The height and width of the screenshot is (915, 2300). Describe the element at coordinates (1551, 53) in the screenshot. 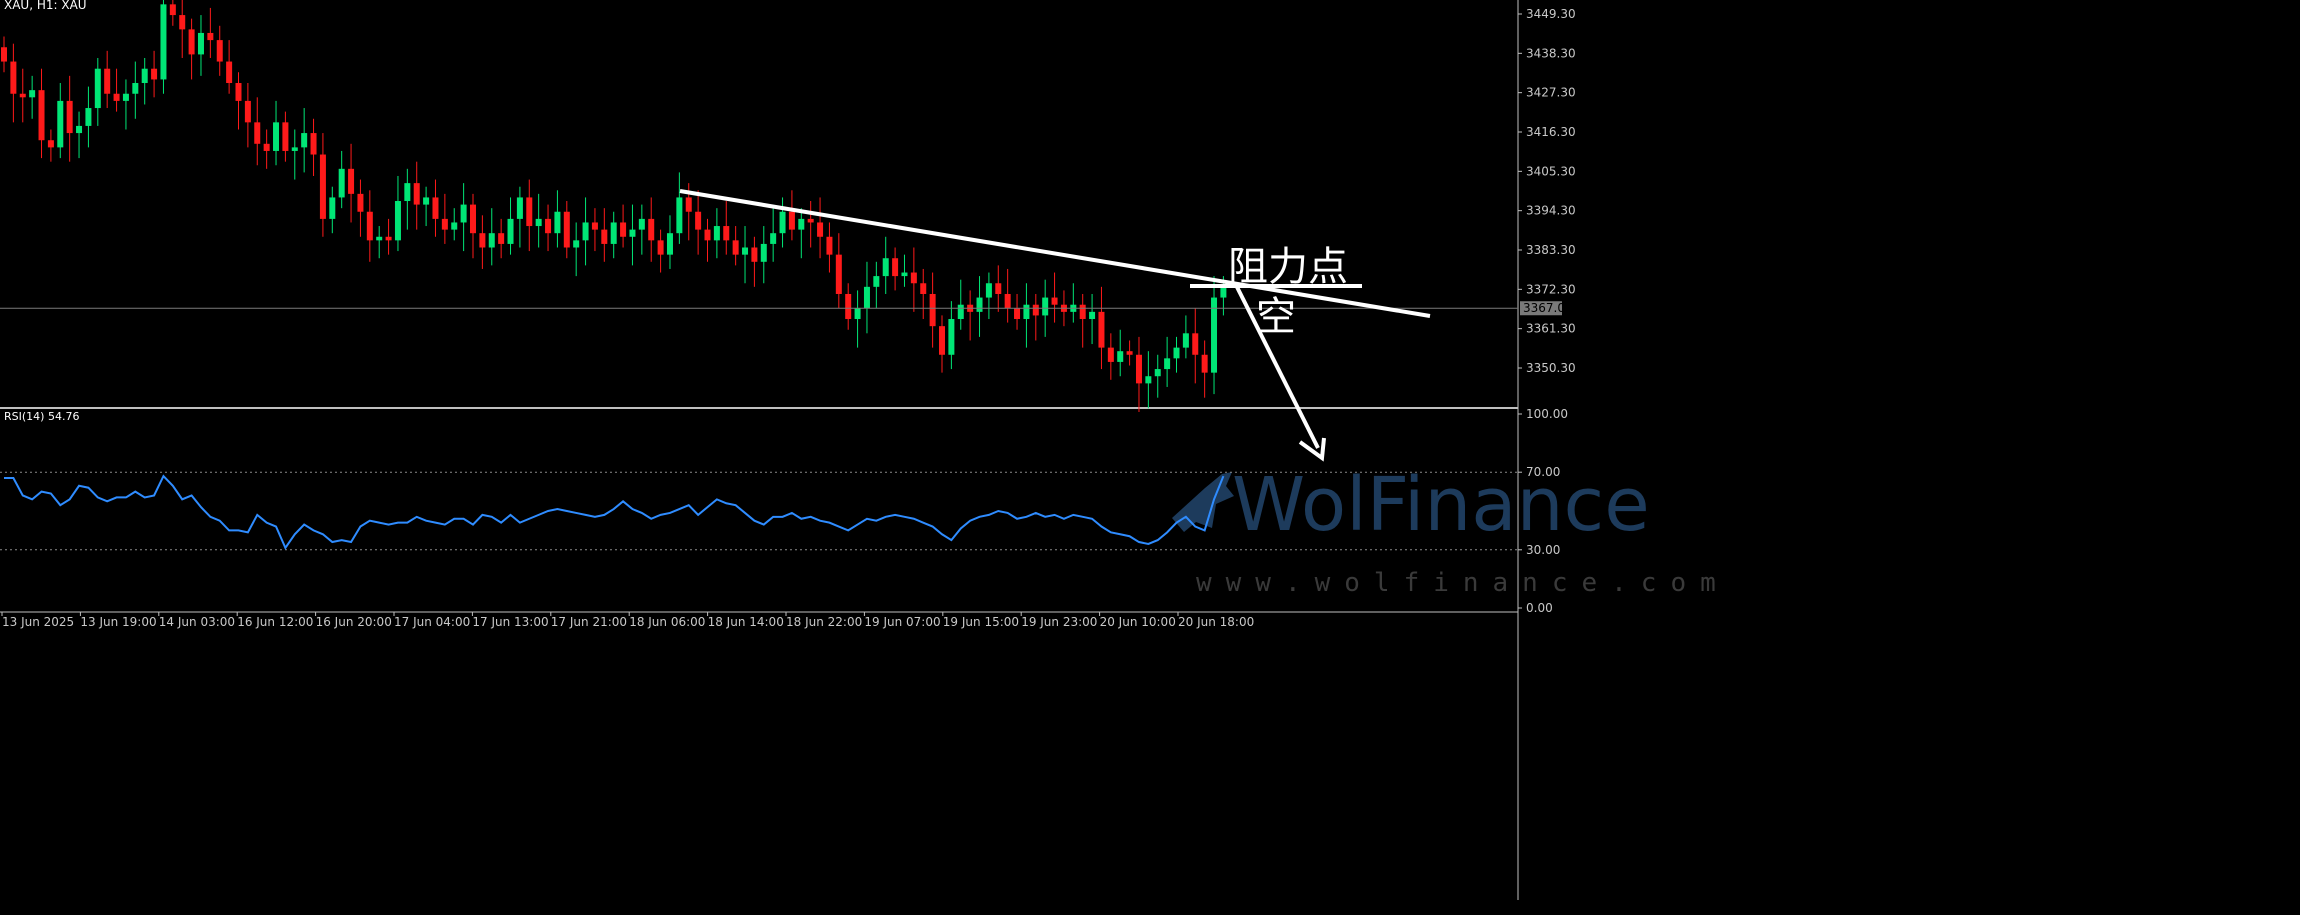

I see `price-tick-label: 3438.30` at that location.